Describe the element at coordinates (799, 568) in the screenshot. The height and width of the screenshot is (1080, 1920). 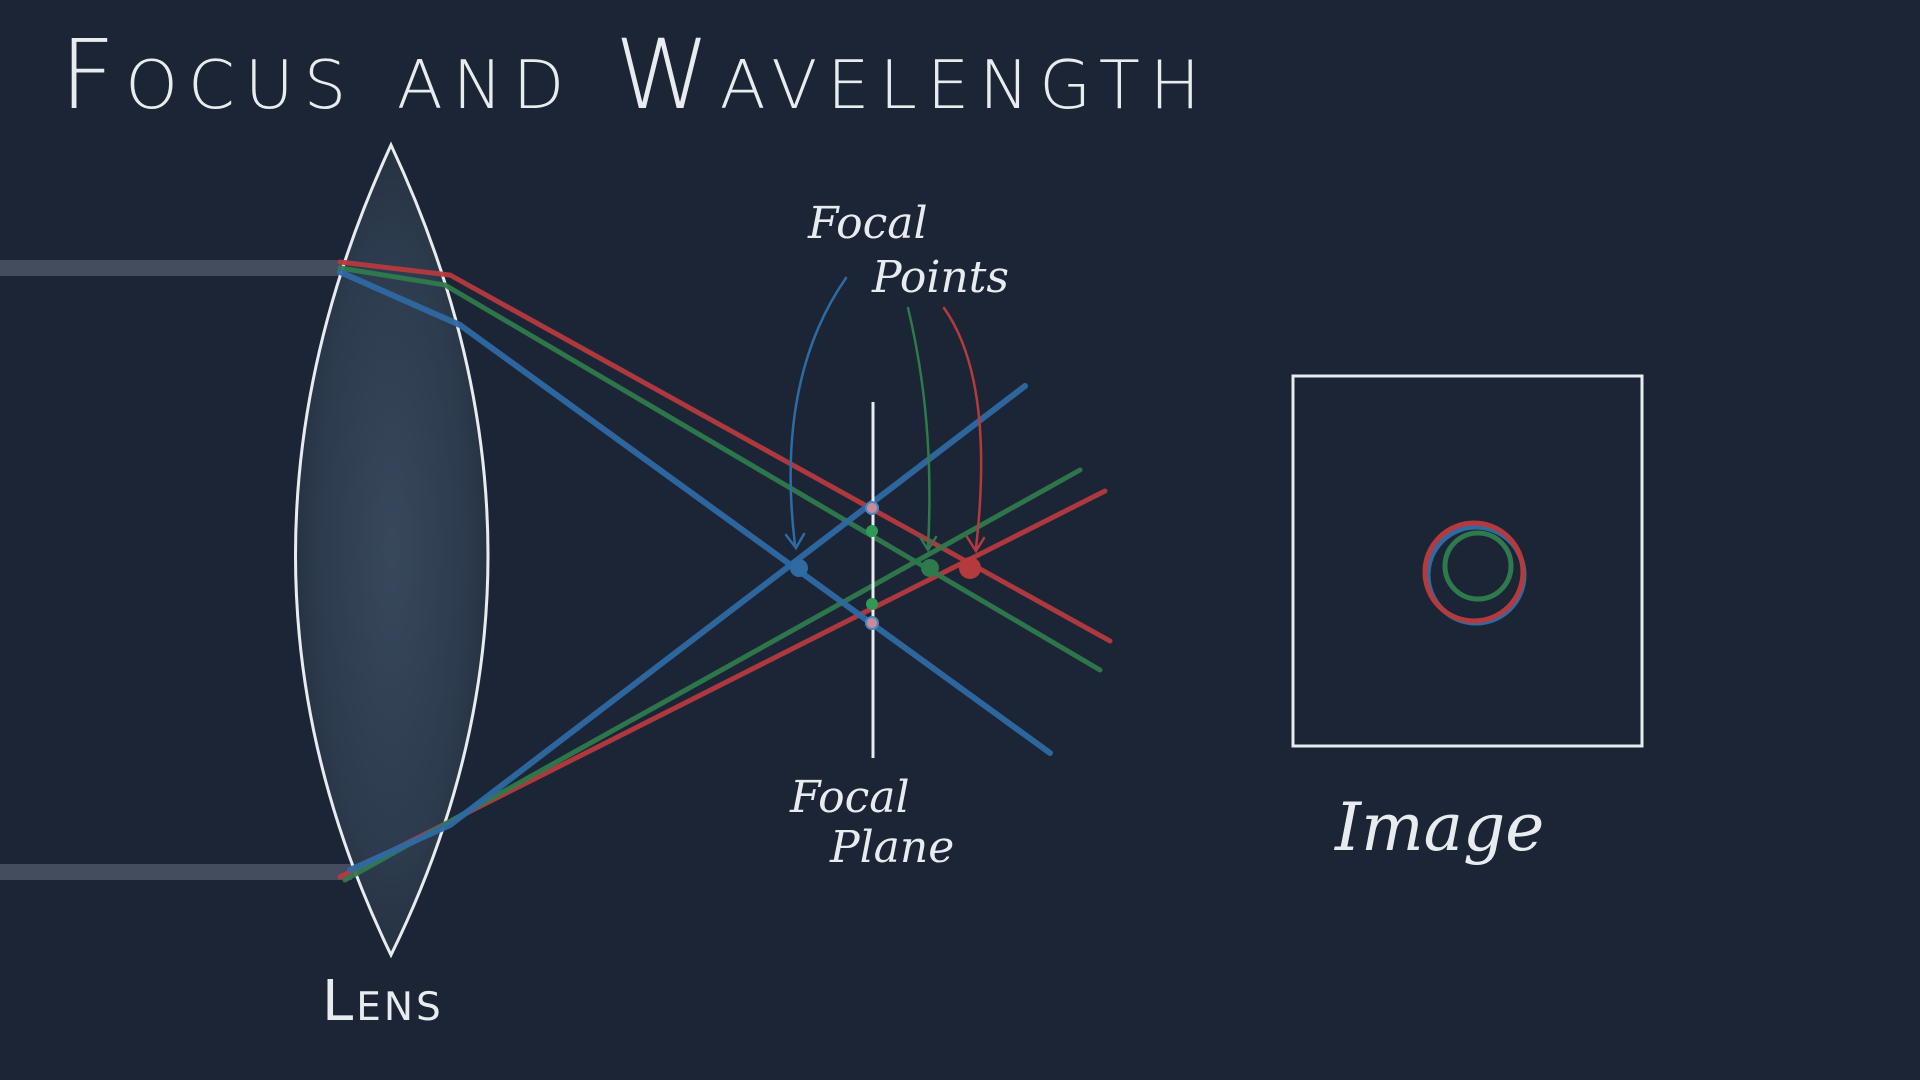
I see `blue-focal-point` at that location.